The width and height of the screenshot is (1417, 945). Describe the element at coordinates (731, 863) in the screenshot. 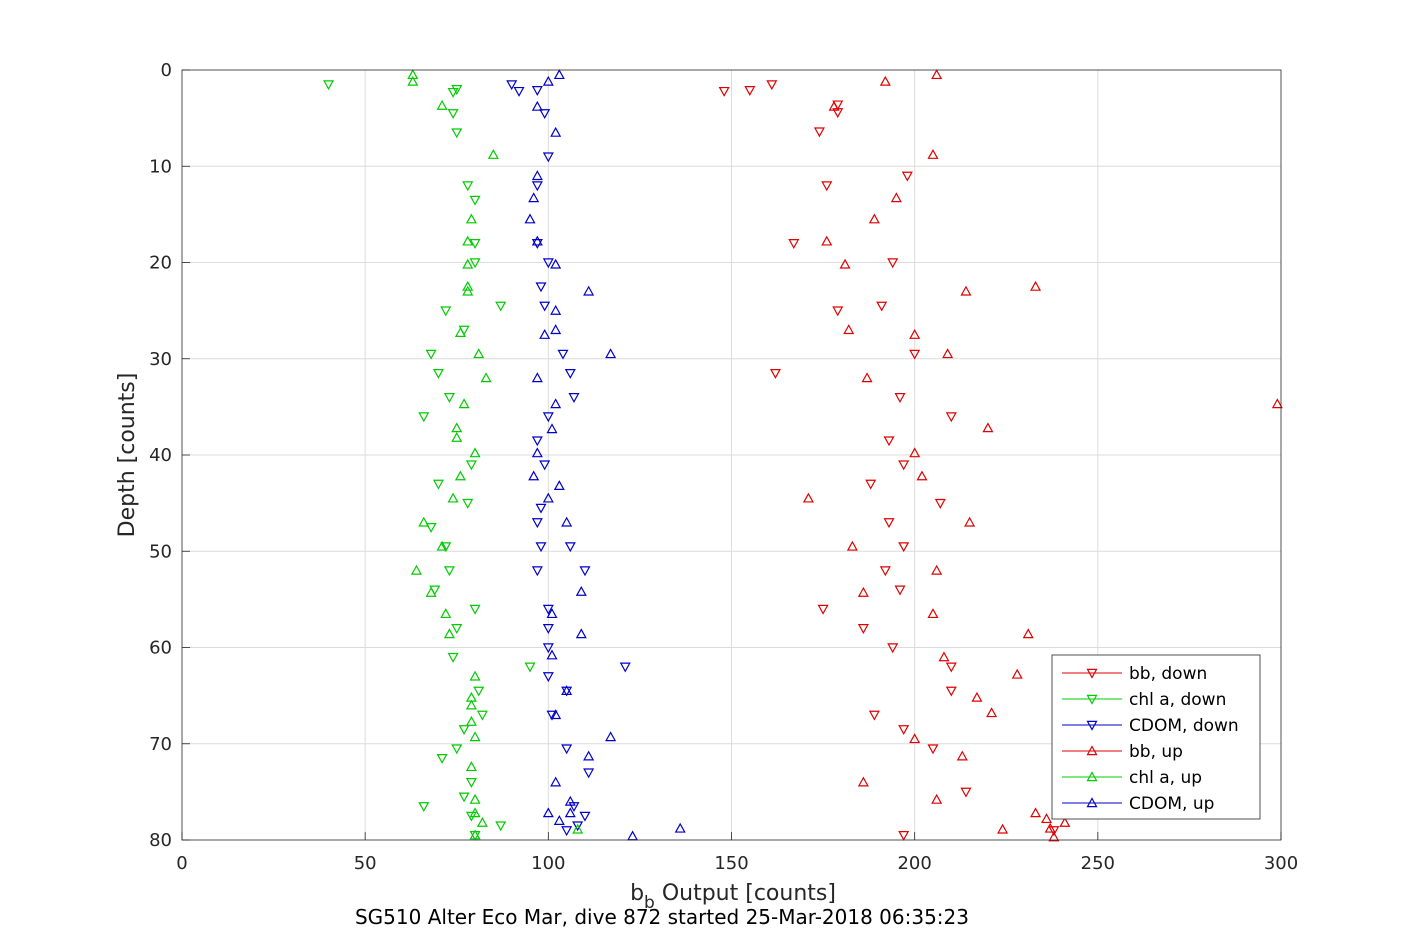

I see `x-tick-label: 150` at that location.